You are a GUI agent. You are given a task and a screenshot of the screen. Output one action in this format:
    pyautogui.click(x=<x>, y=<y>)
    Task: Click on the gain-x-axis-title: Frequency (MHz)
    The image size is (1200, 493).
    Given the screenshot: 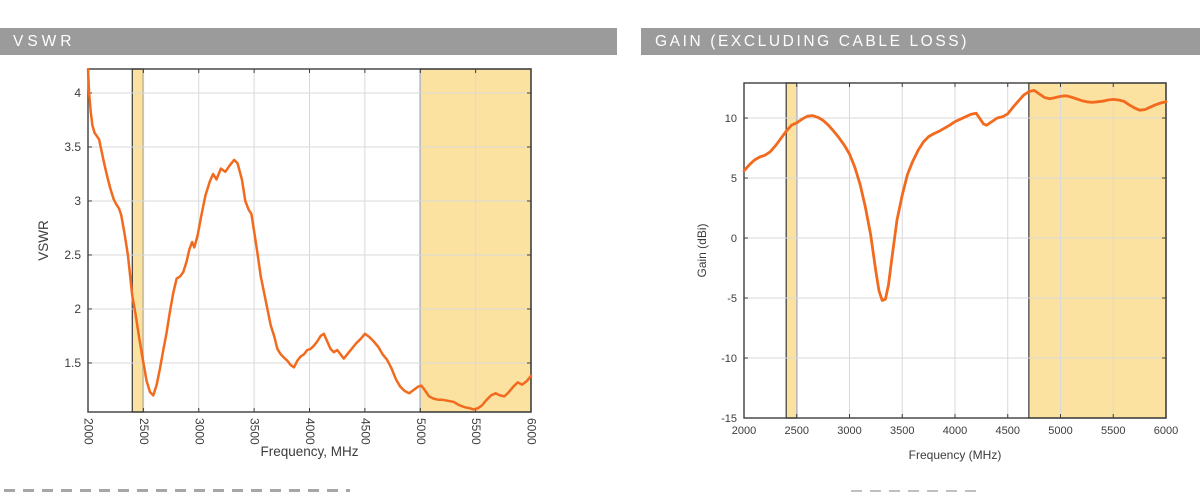 What is the action you would take?
    pyautogui.click(x=955, y=455)
    